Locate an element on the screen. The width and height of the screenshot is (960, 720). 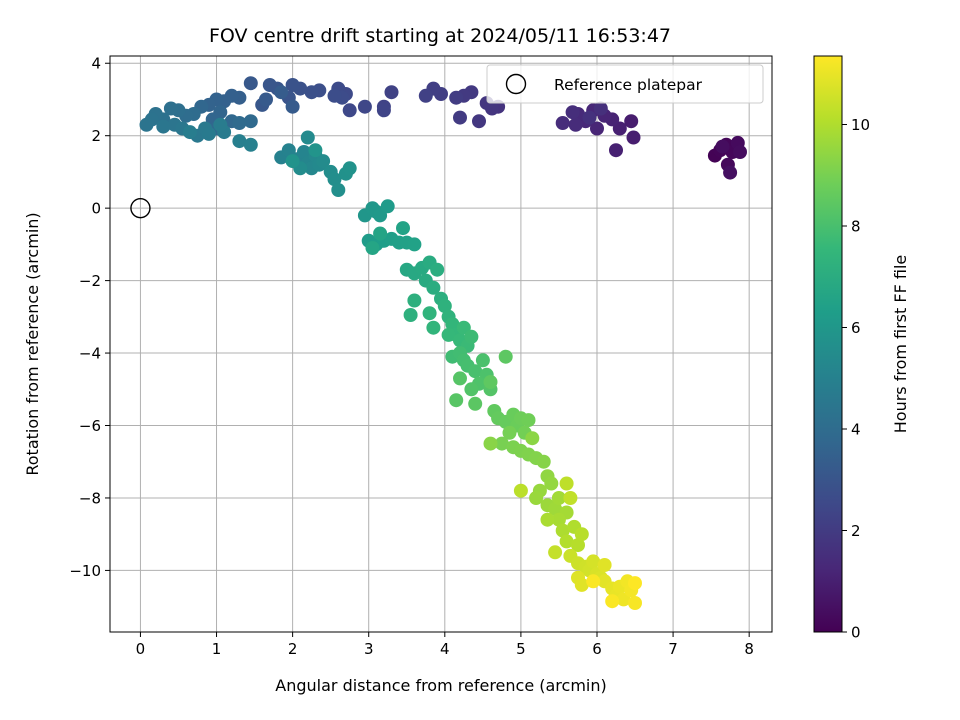
colorbar-tick-label: 10 is located at coordinates (860, 125).